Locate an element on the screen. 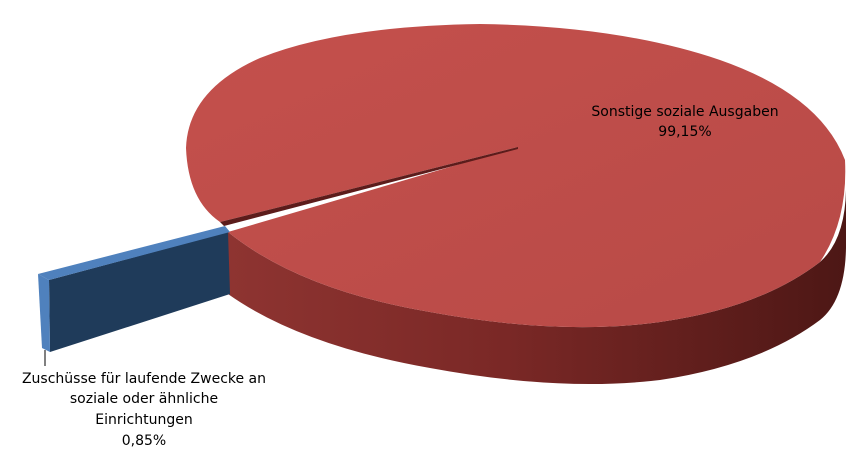 The height and width of the screenshot is (450, 847). label-sonstige-name: Sonstige soziale Ausgaben is located at coordinates (684, 112).